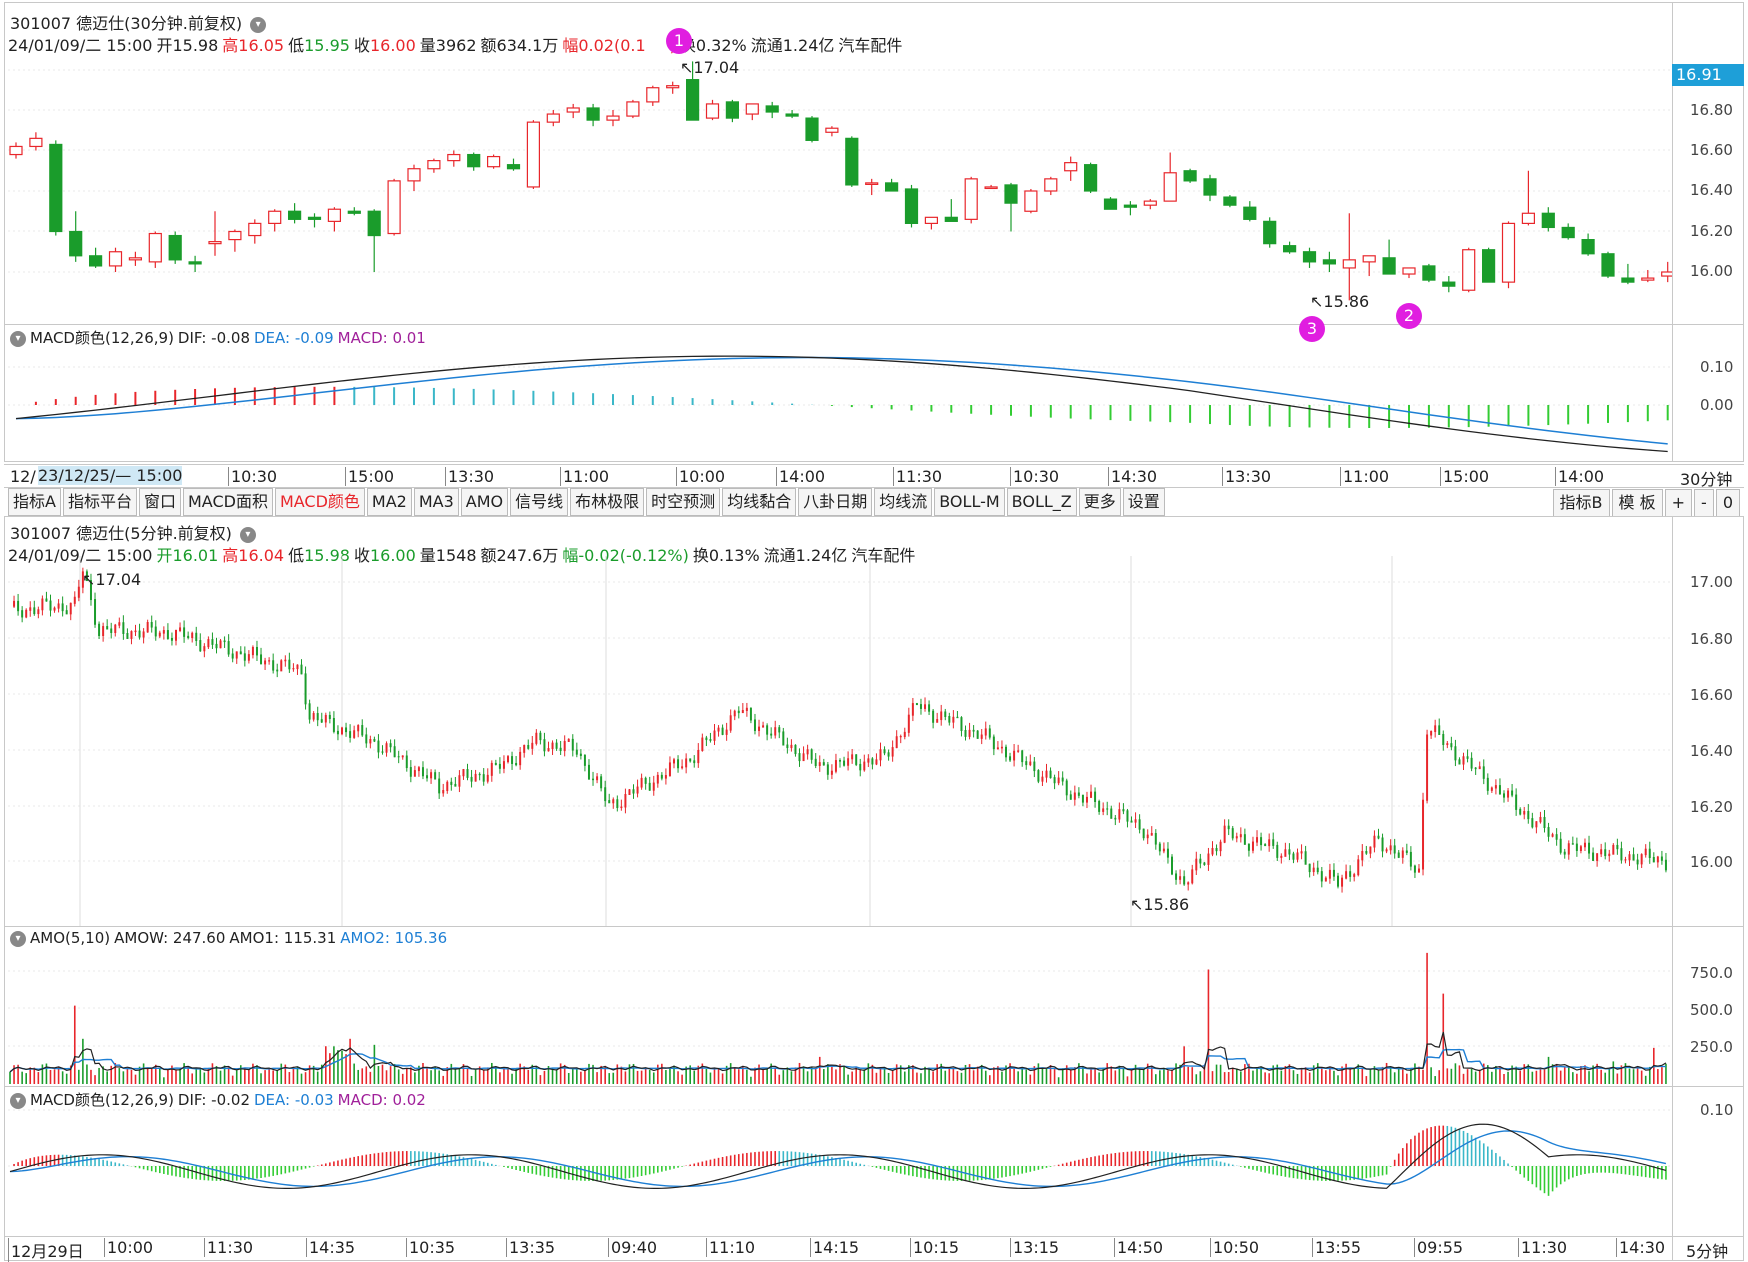 The image size is (1748, 1262). Describe the element at coordinates (759, 502) in the screenshot. I see `toolbar-item: 均线黏合` at that location.